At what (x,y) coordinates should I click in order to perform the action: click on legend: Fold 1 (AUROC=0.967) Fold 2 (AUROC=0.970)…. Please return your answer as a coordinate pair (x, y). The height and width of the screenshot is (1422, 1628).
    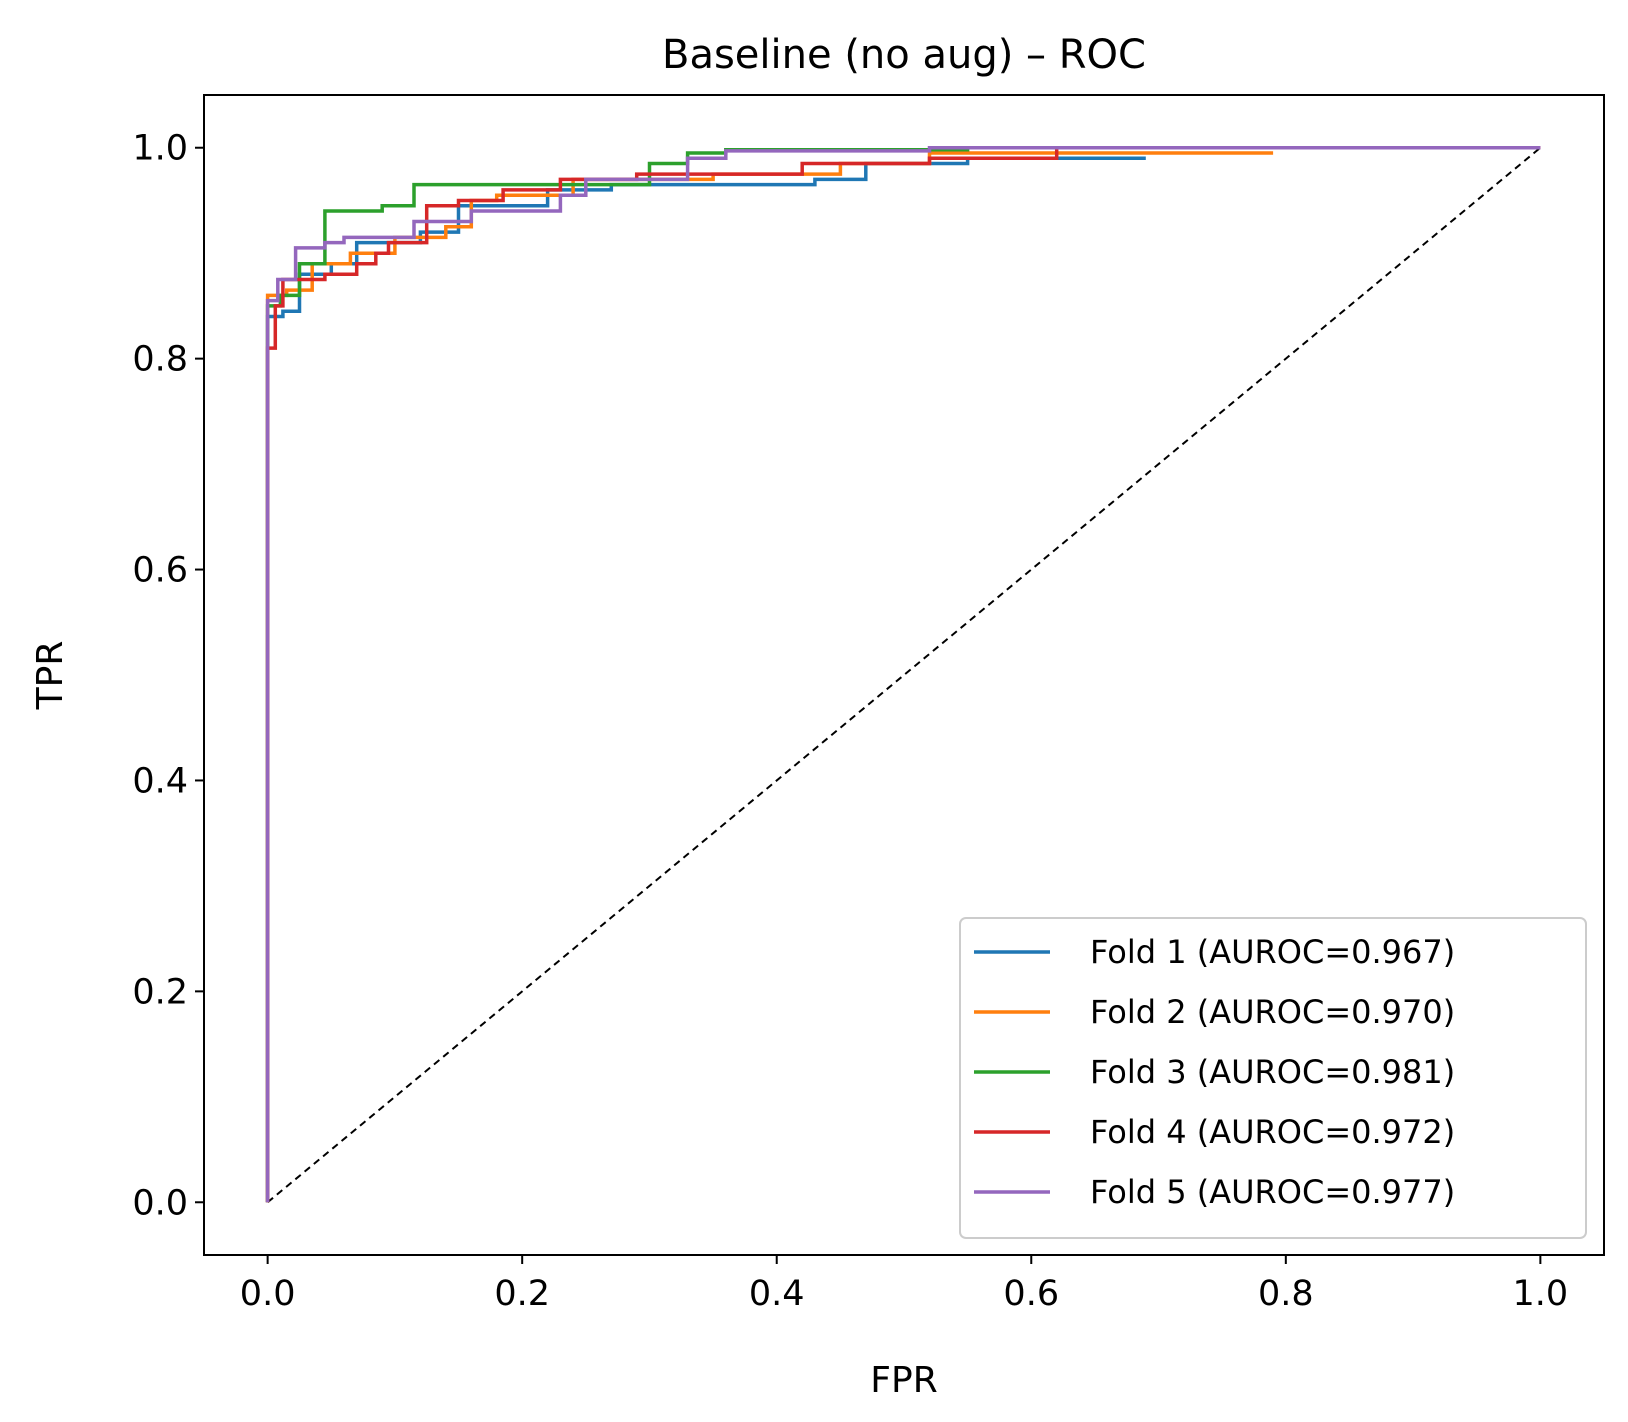
    Looking at the image, I should click on (1273, 1078).